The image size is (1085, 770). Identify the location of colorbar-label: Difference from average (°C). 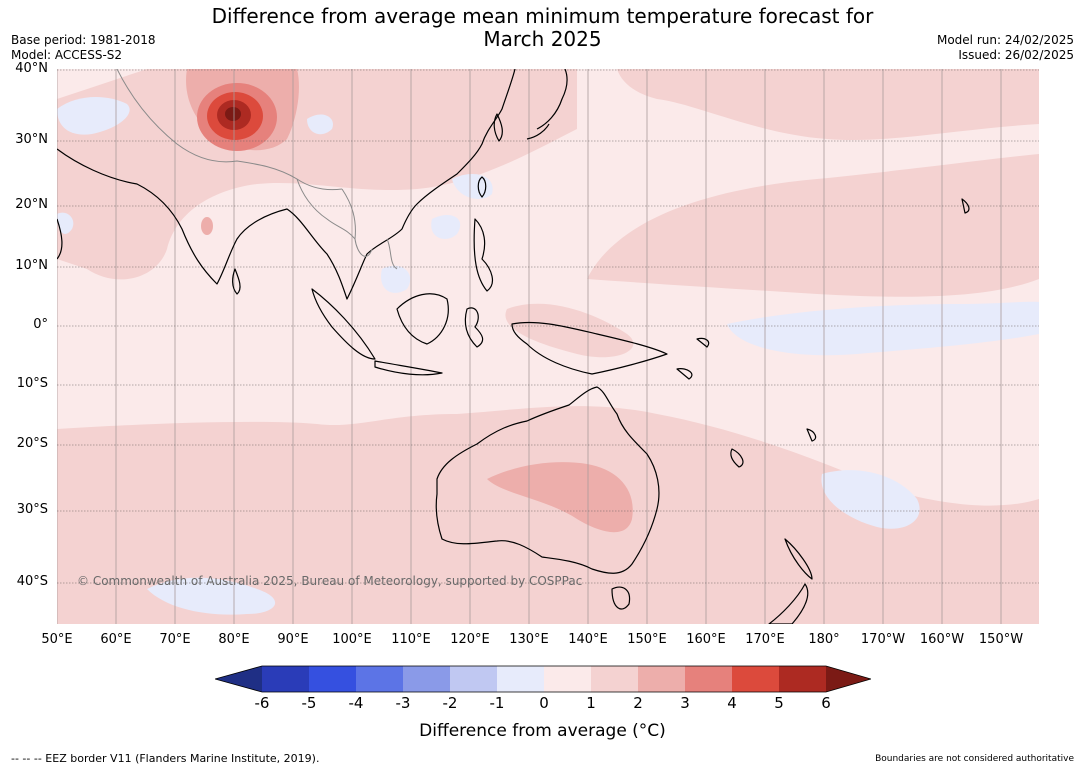
(542, 731).